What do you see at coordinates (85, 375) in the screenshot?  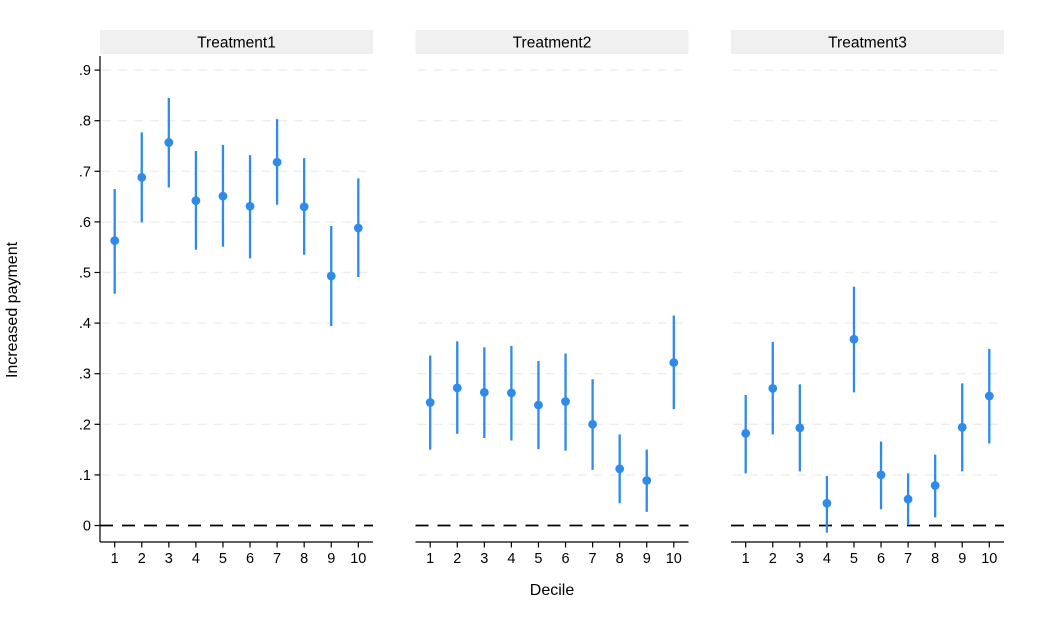 I see `y-tick-label: .3` at bounding box center [85, 375].